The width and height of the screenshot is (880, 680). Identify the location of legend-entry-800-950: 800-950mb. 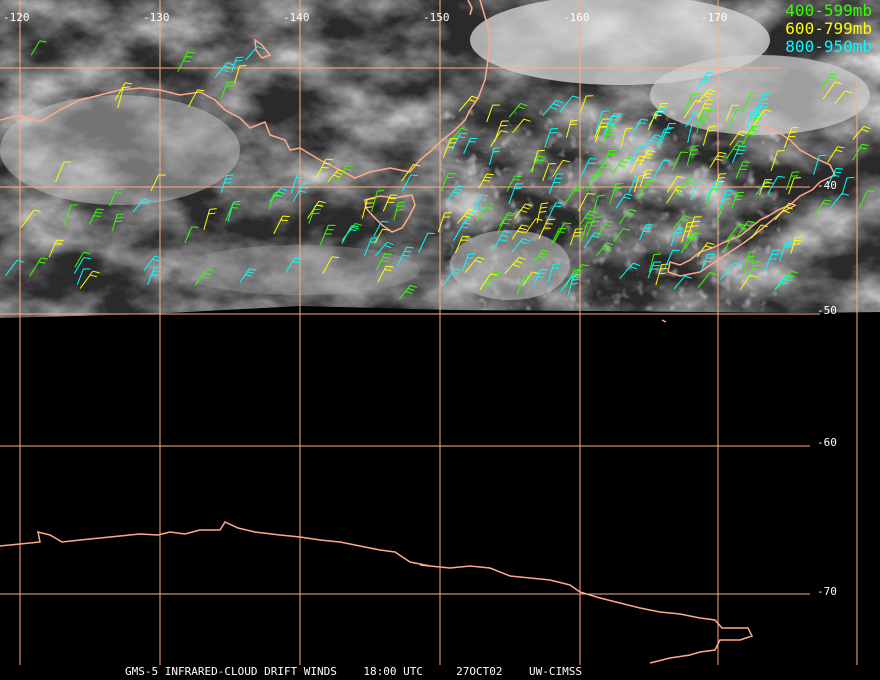
(828, 46).